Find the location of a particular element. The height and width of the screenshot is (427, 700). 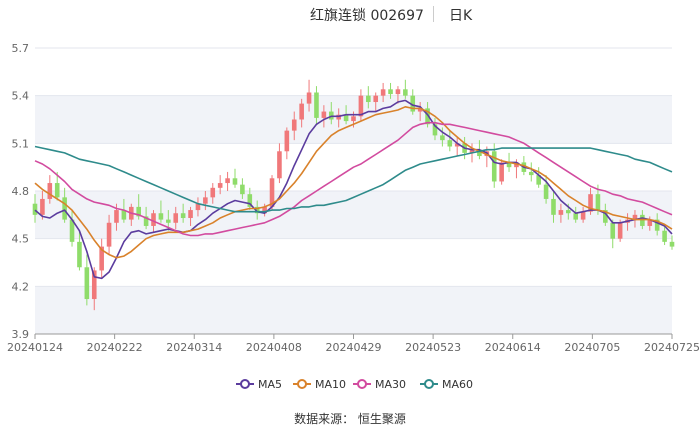

x-tick-label: 20240725 is located at coordinates (672, 347).